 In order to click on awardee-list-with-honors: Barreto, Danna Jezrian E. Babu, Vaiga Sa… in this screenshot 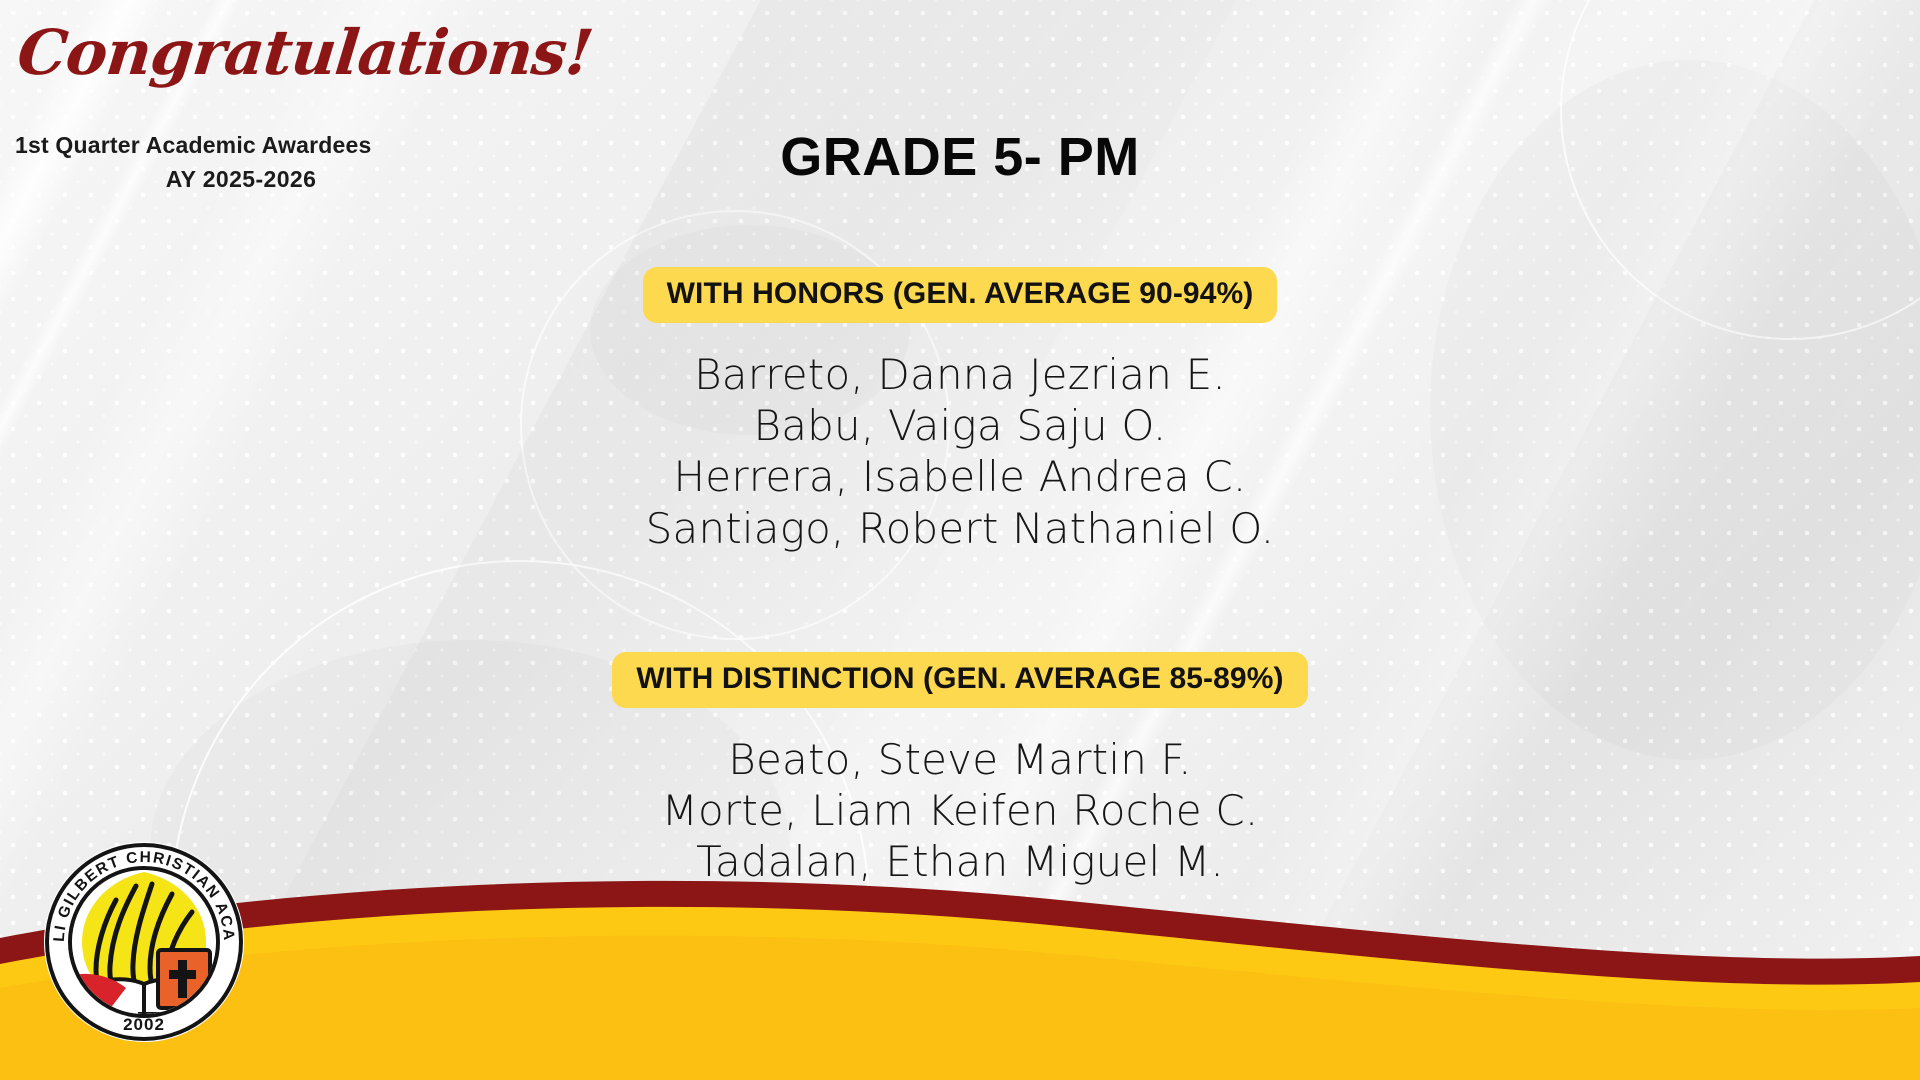, I will do `click(960, 451)`.